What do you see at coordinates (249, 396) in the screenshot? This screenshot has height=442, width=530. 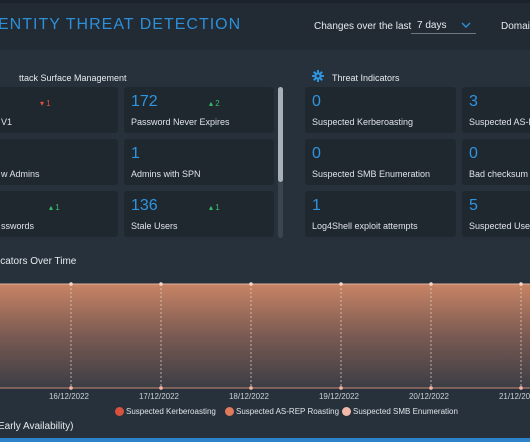 I see `x-tick-label: 18/12/2022` at bounding box center [249, 396].